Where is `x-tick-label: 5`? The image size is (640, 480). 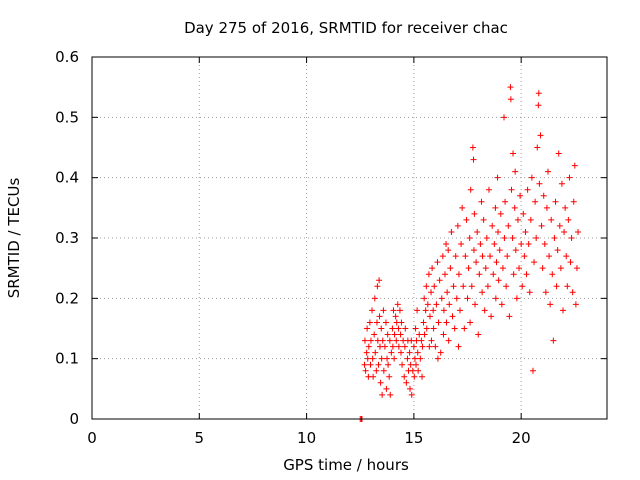 x-tick-label: 5 is located at coordinates (200, 438).